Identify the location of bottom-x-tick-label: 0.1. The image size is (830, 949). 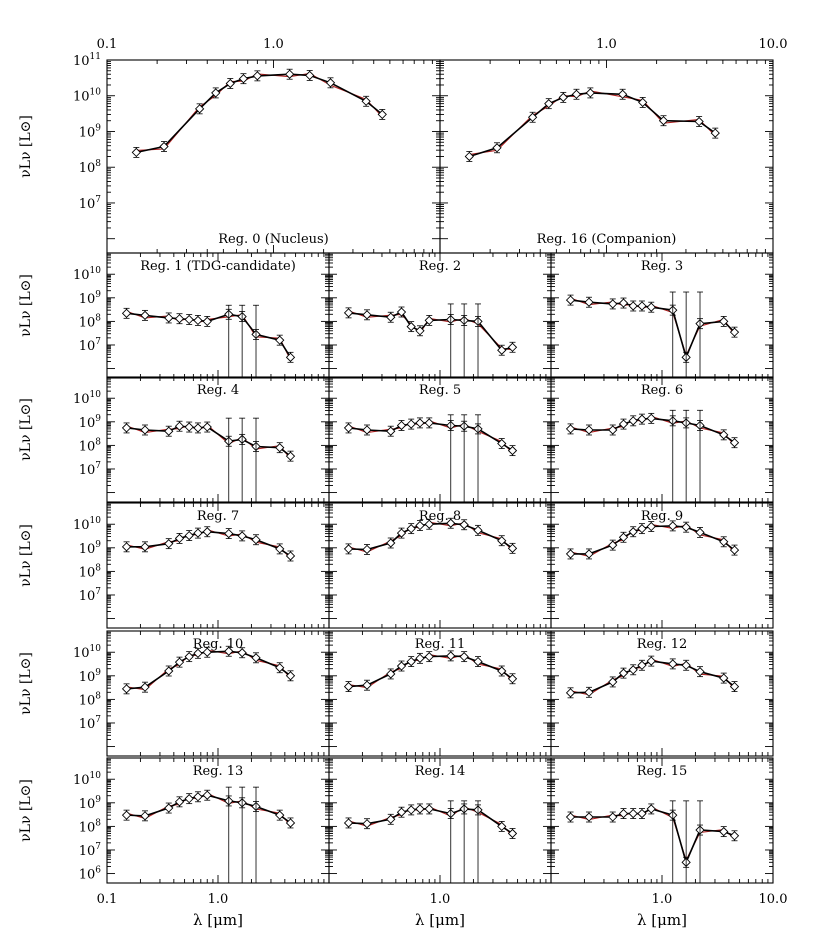
(107, 899).